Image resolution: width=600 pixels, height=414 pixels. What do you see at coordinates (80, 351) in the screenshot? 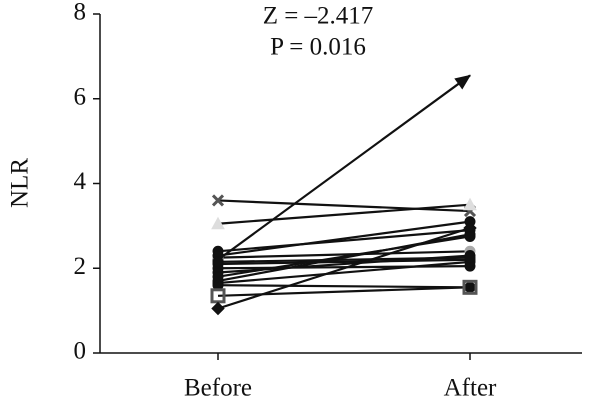
I see `y-tick-label: 0` at bounding box center [80, 351].